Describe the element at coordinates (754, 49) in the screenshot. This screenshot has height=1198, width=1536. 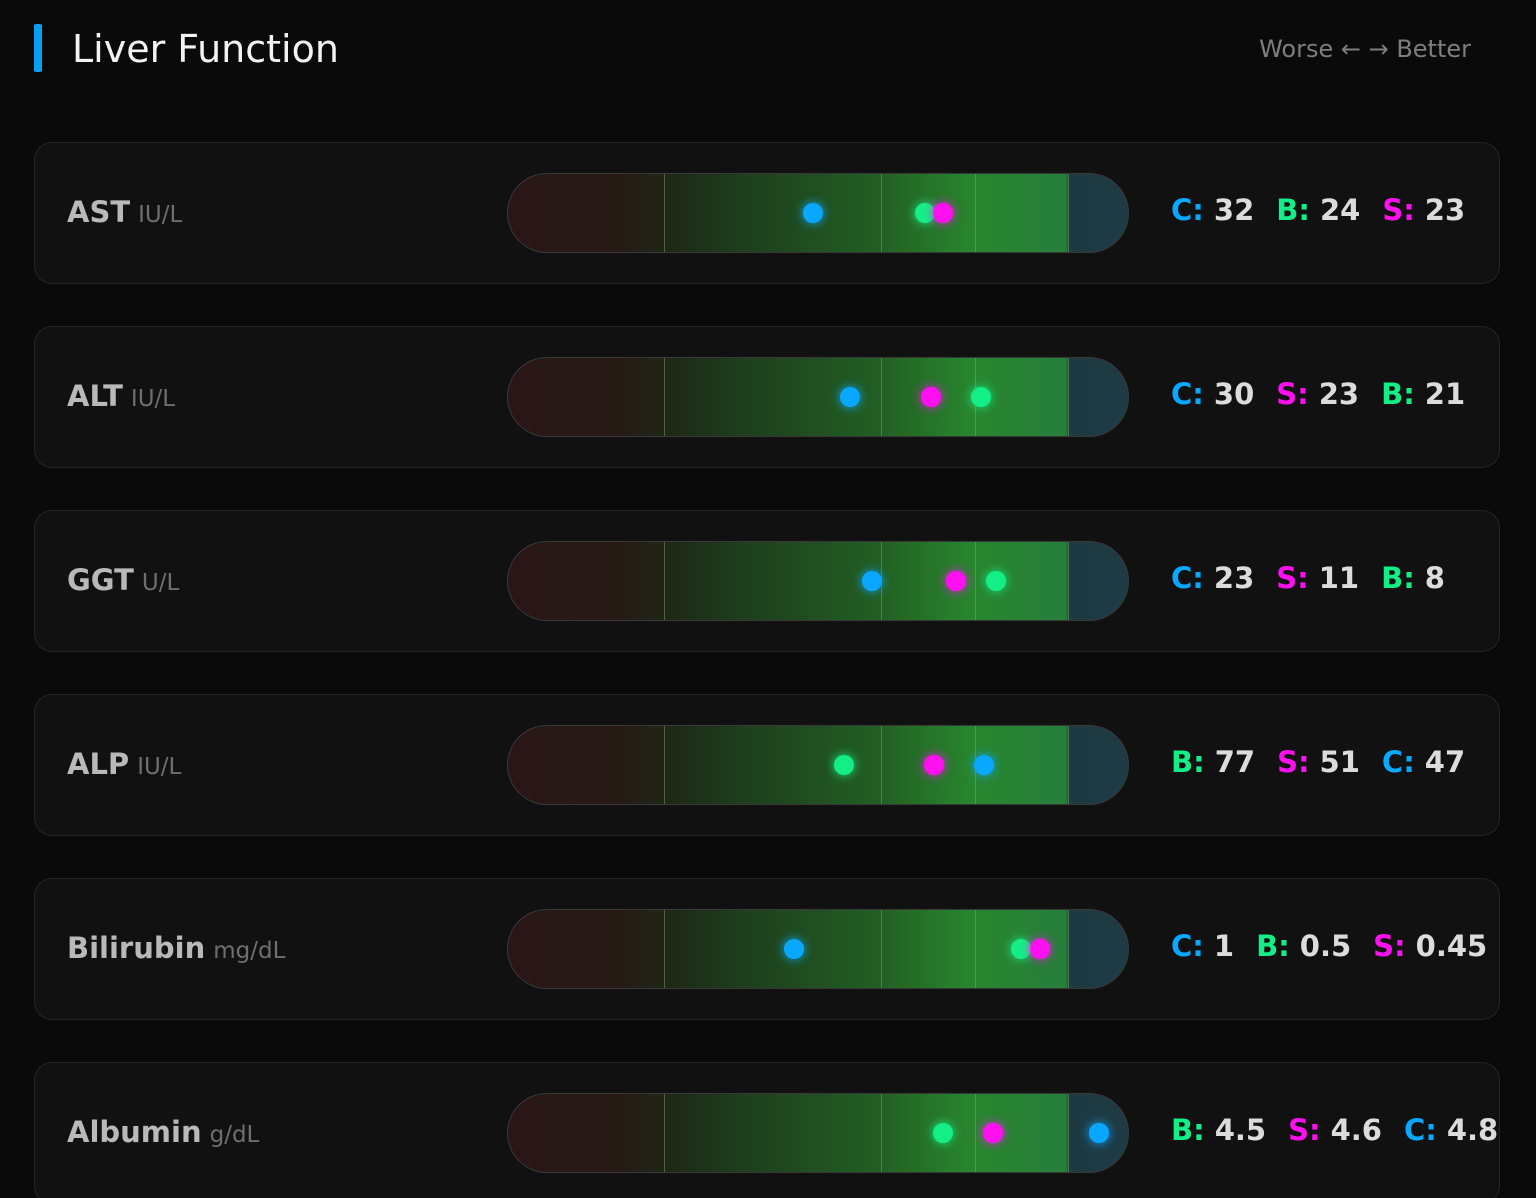
I see `section-header: Liver Function Worse ← → Better` at that location.